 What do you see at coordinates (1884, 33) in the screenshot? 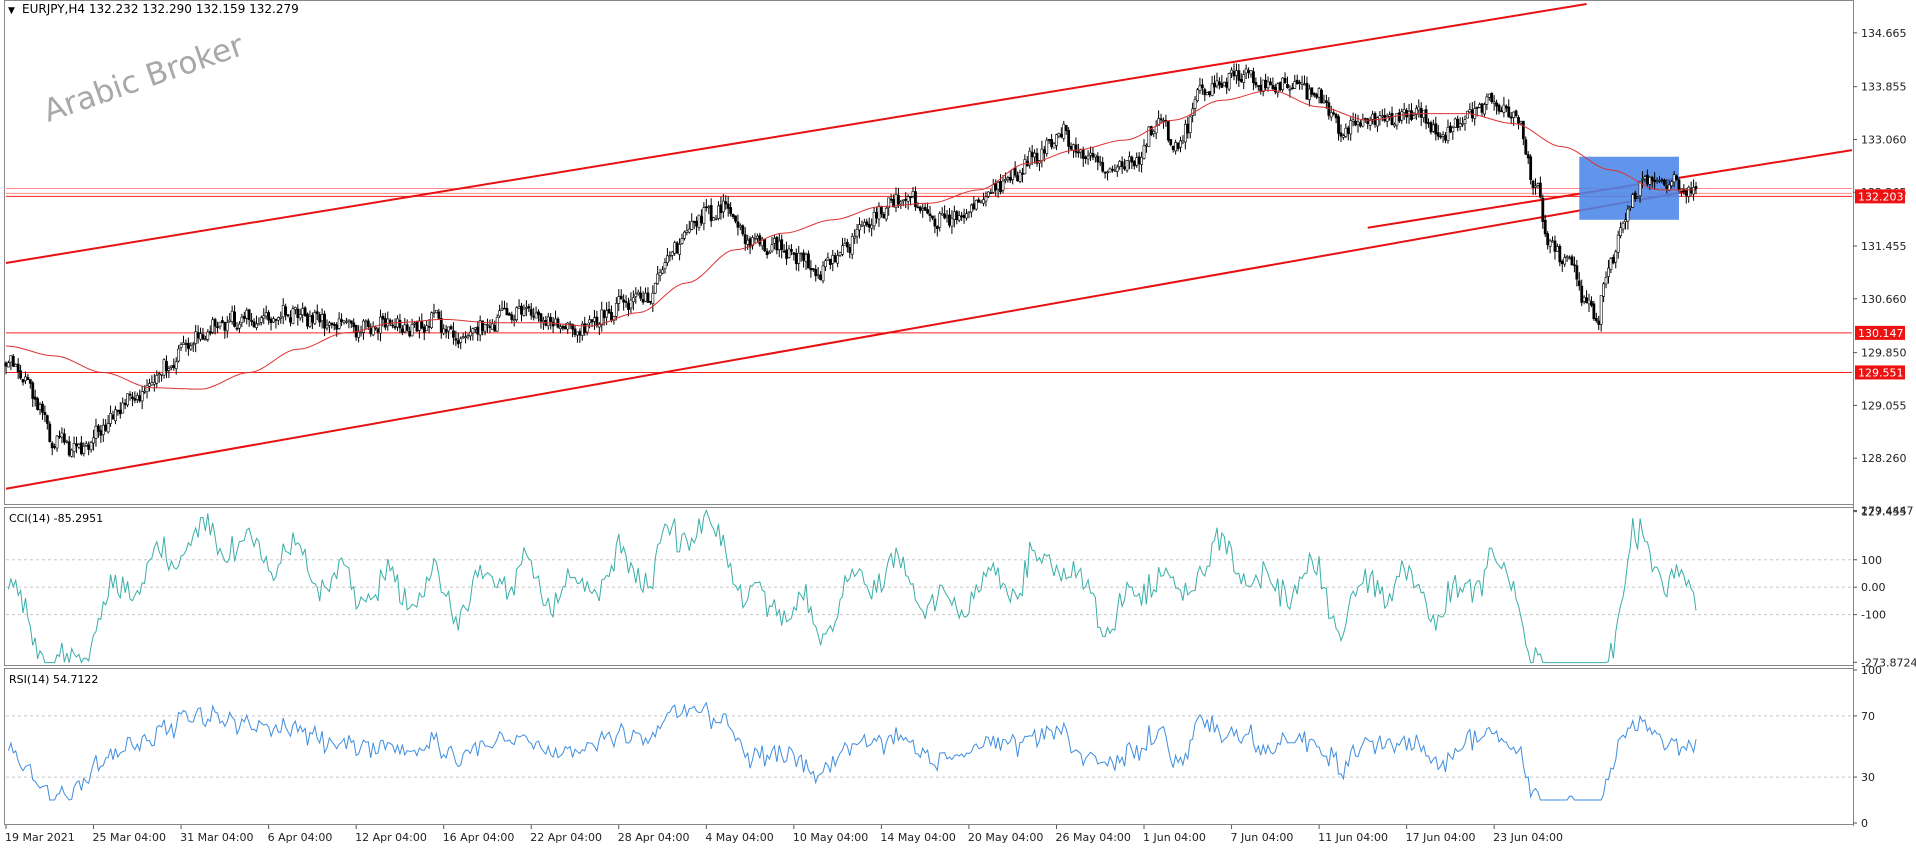
I see `price-tick-label: 134.665` at bounding box center [1884, 33].